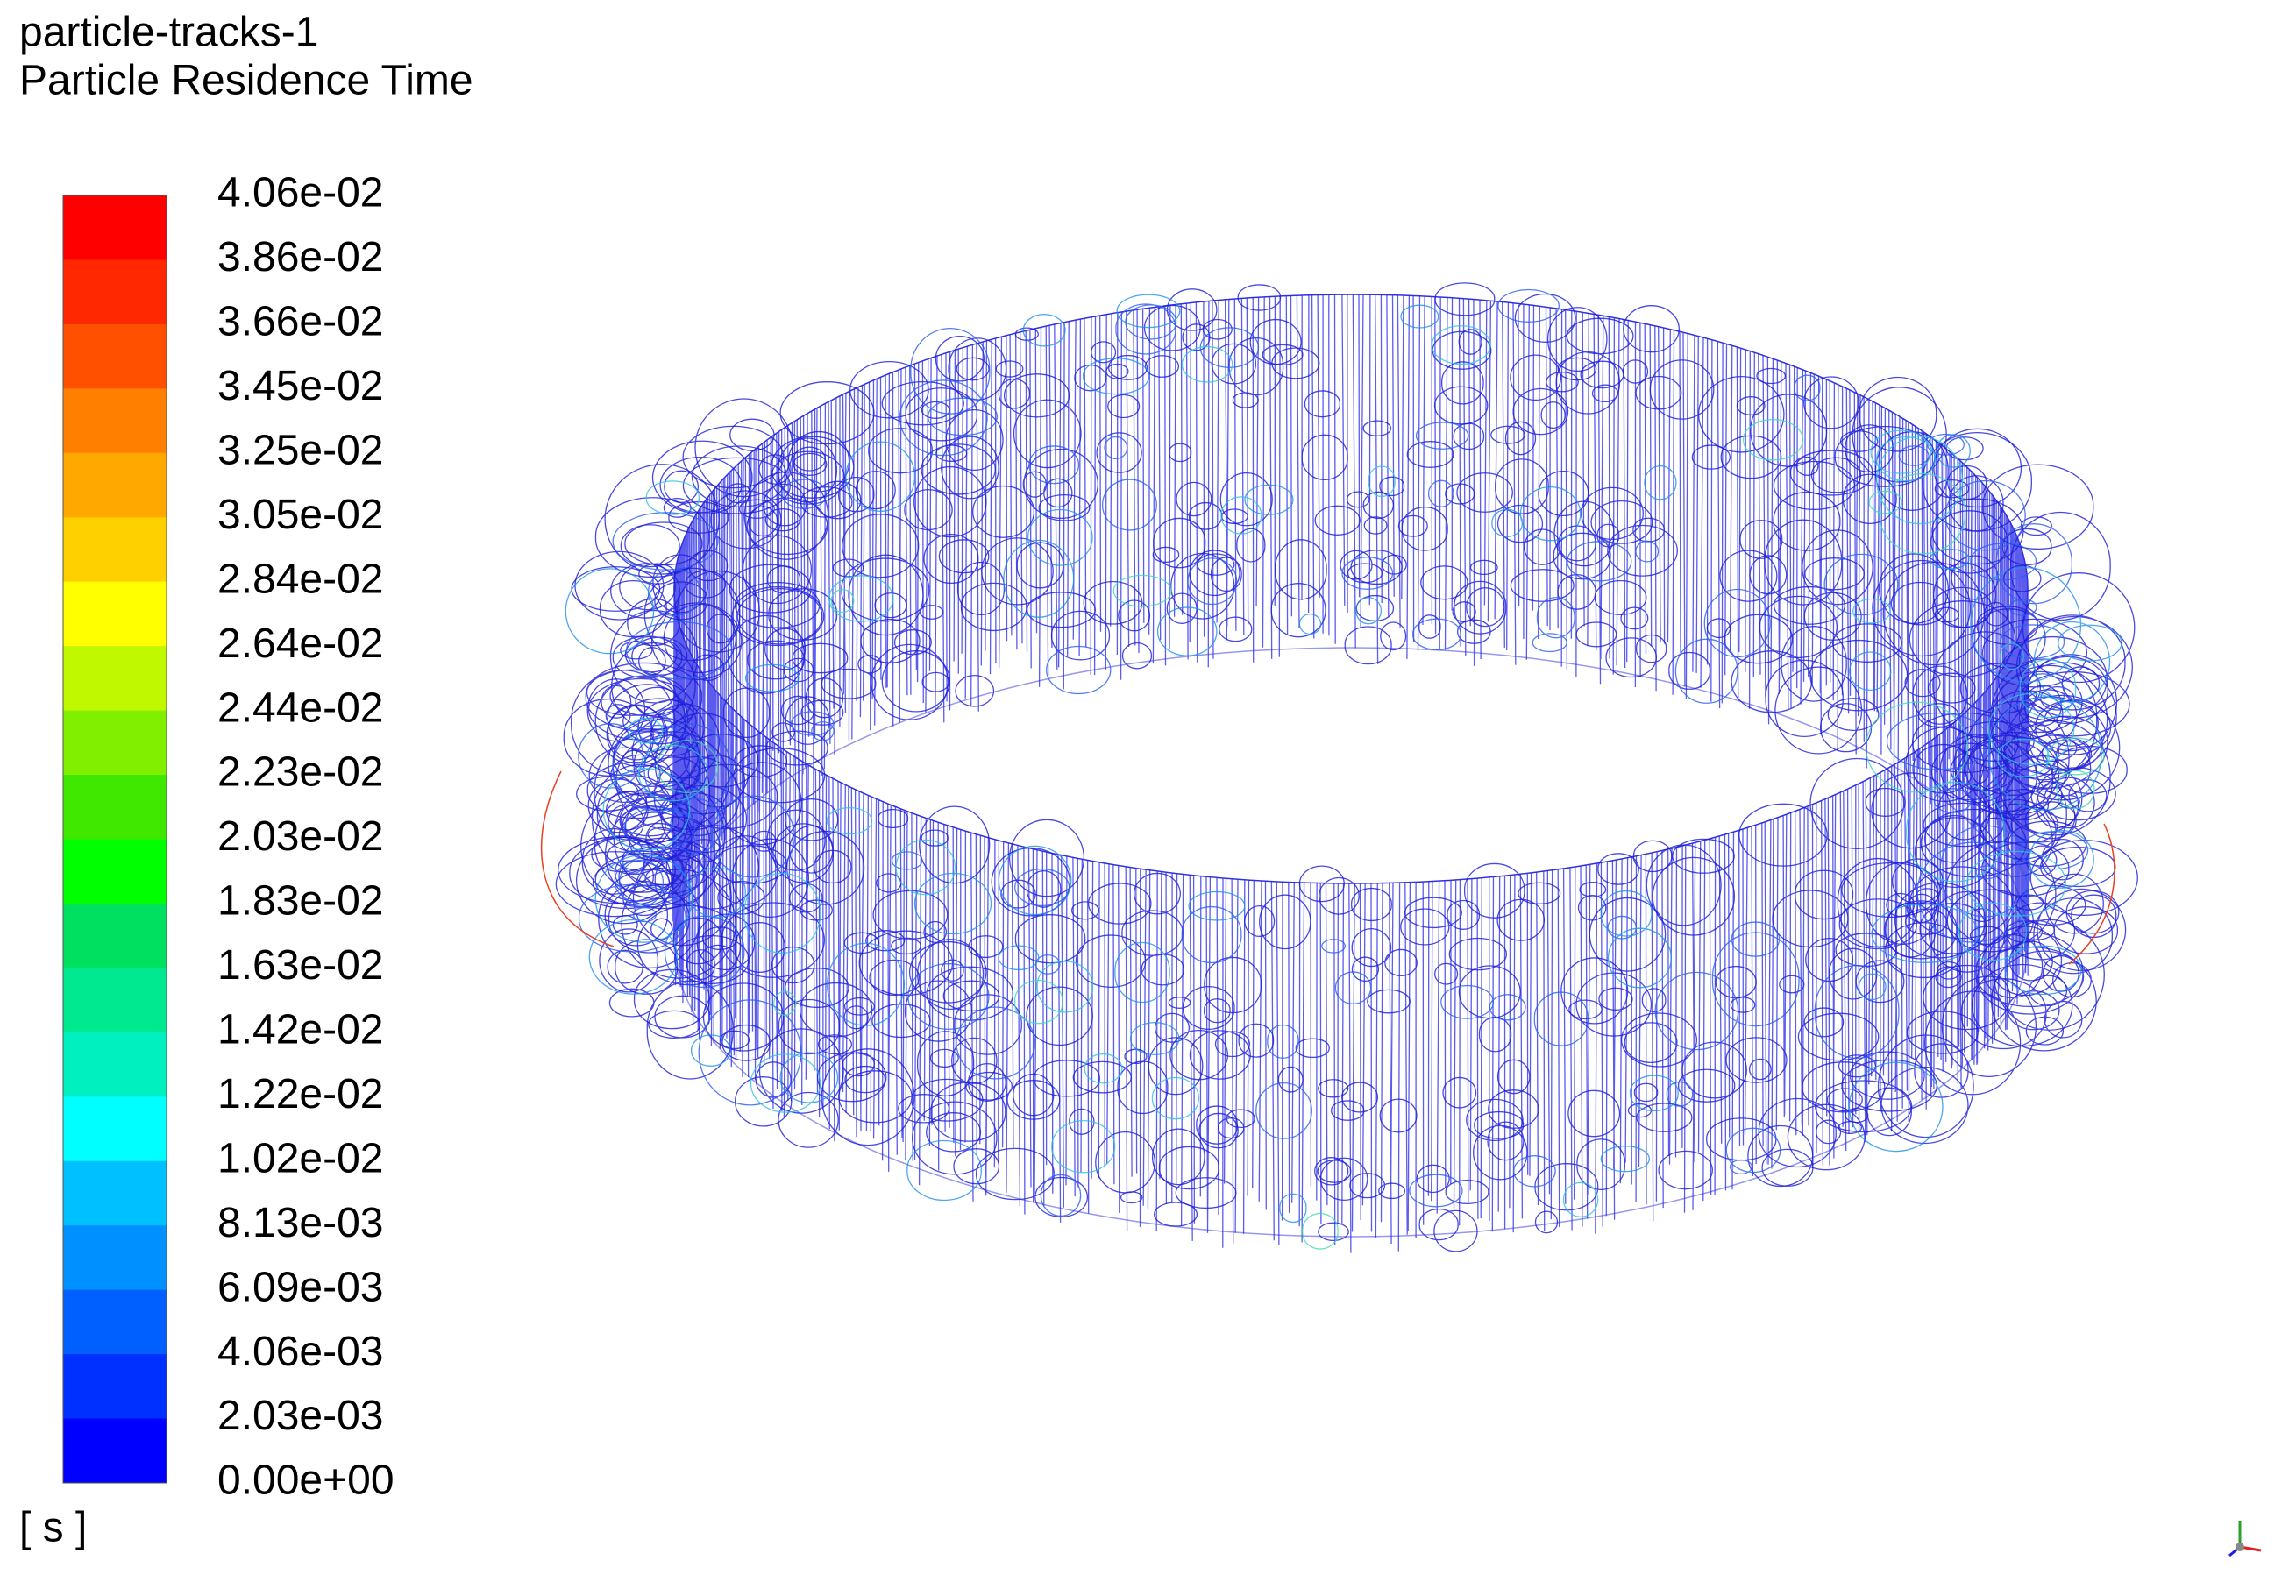  What do you see at coordinates (168, 33) in the screenshot?
I see `title: particle-tracks-1` at bounding box center [168, 33].